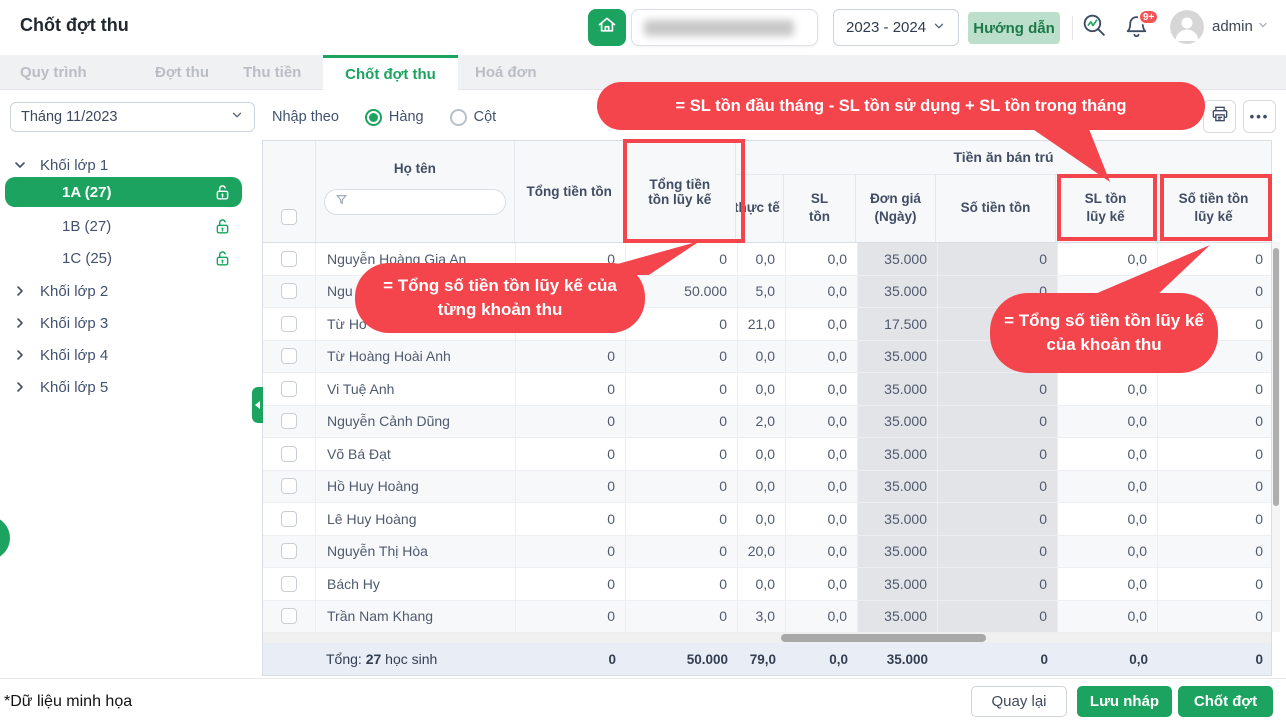 This screenshot has width=1286, height=726. Describe the element at coordinates (394, 117) in the screenshot. I see `radio-row: Hàng` at that location.